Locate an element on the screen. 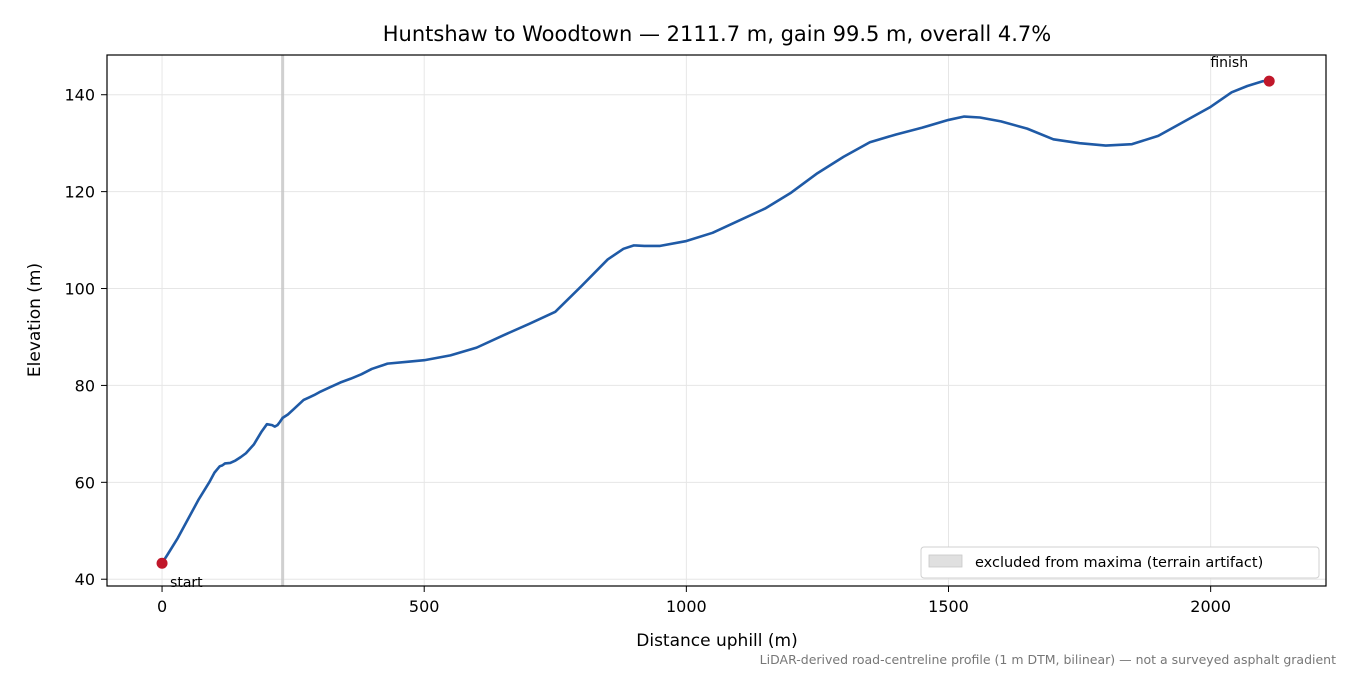 The image size is (1350, 675). y-tick-label: 80 is located at coordinates (85, 385).